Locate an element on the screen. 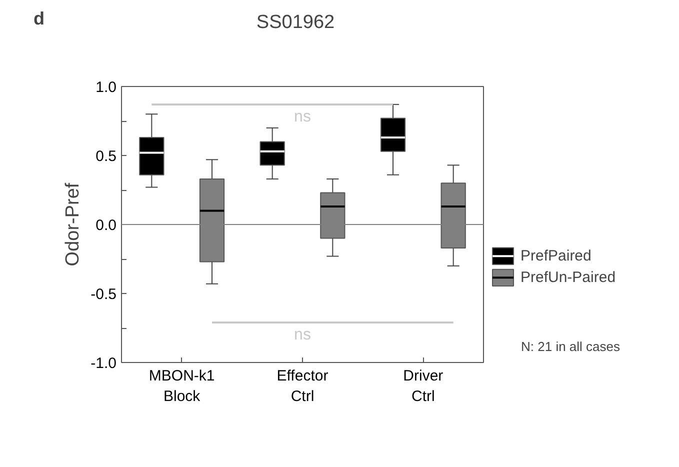  y-tick-label: 0.5 is located at coordinates (106, 156).